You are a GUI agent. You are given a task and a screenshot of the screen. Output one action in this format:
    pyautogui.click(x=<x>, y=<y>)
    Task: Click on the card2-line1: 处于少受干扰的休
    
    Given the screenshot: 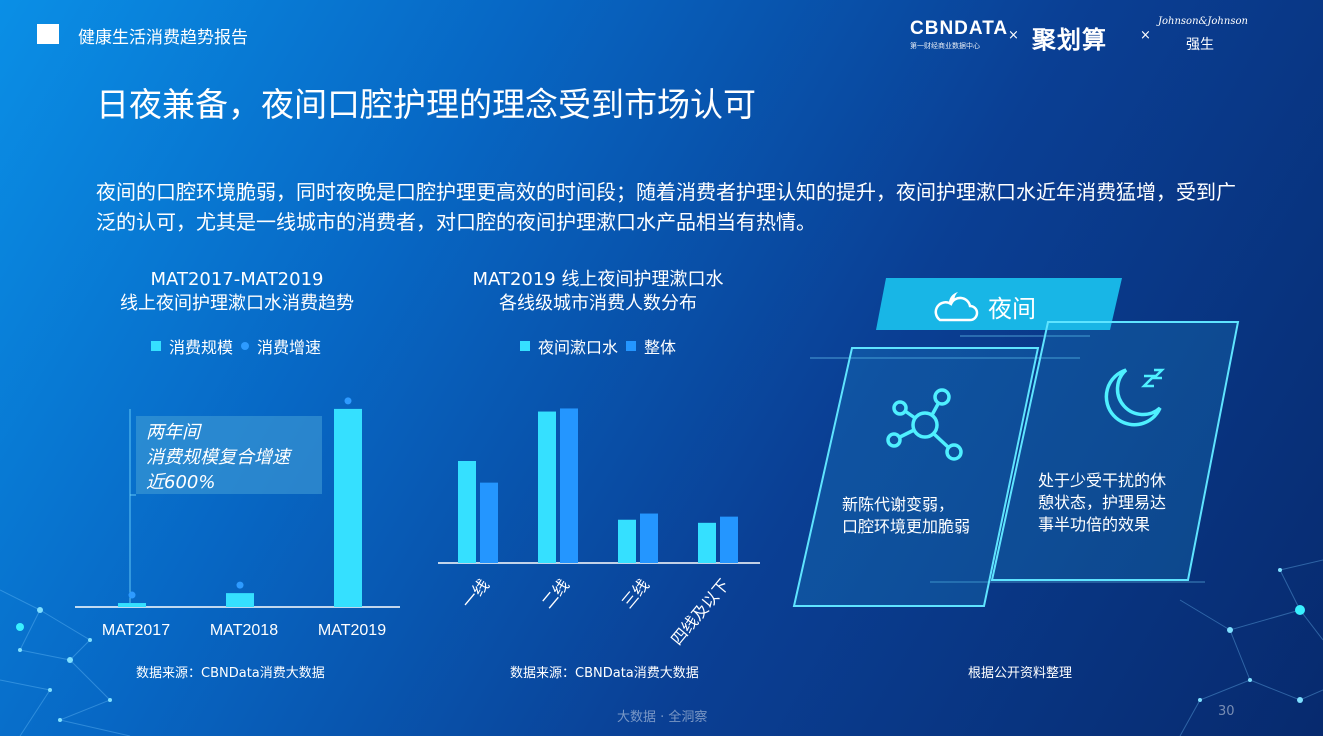 What is the action you would take?
    pyautogui.click(x=1102, y=480)
    